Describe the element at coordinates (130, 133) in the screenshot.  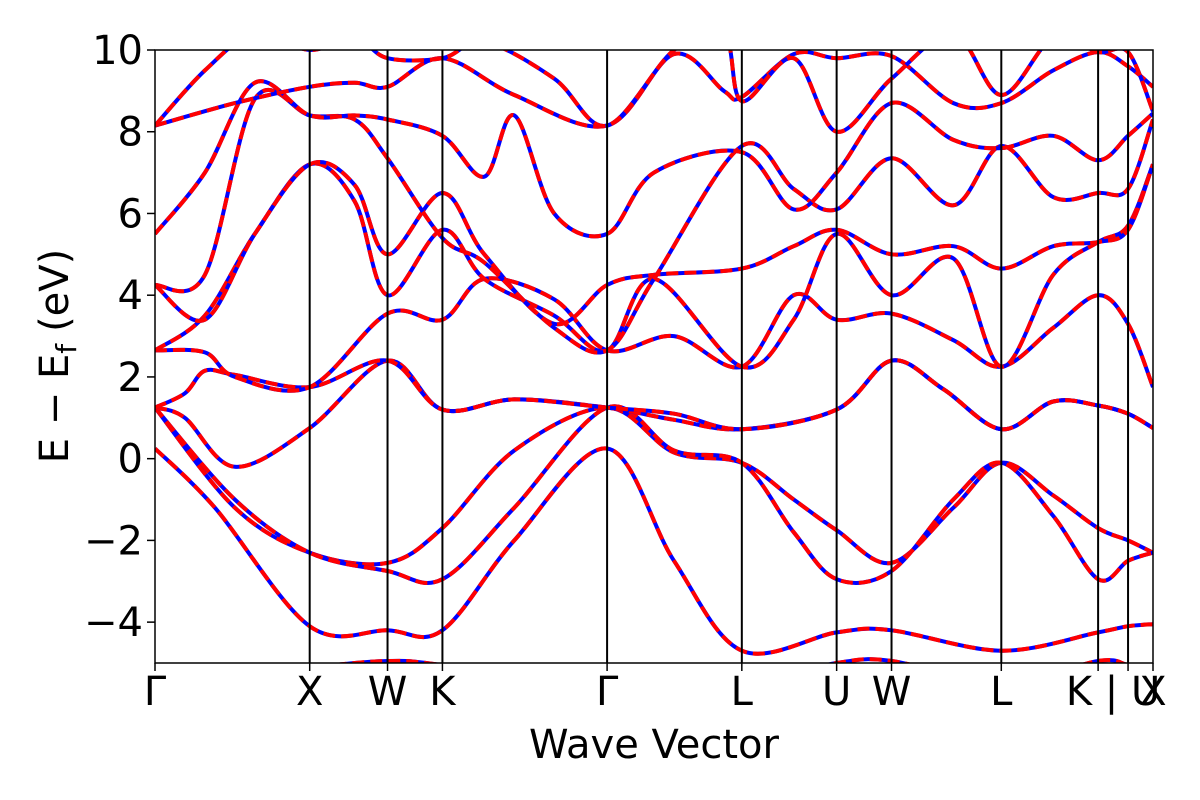
I see `y-tick-label-6: 8` at that location.